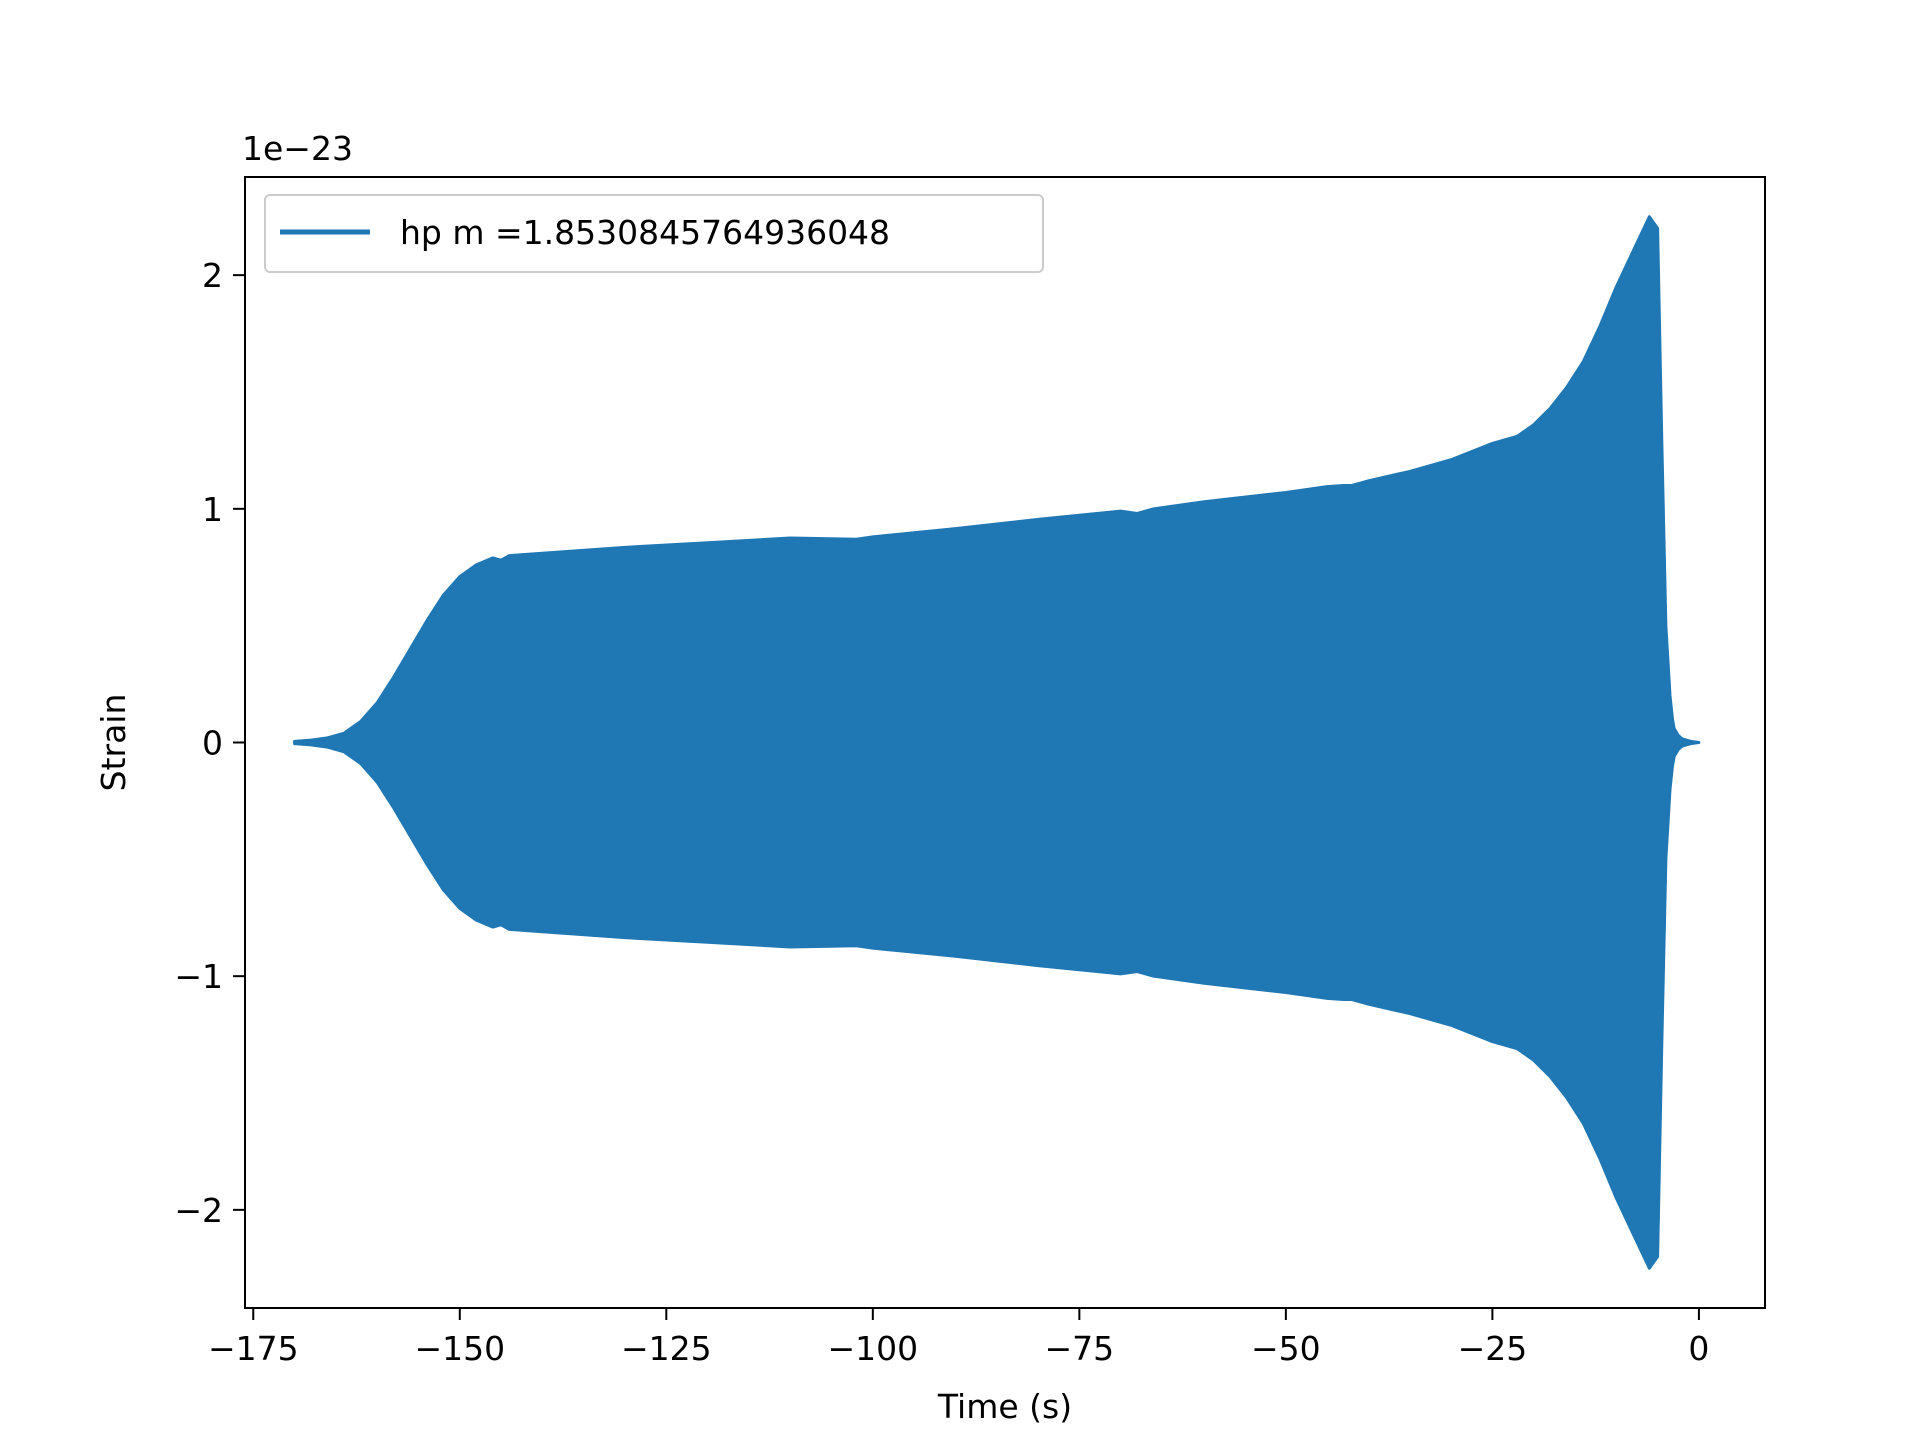 This screenshot has height=1440, width=1920. I want to click on y-tick-label: 2, so click(212, 275).